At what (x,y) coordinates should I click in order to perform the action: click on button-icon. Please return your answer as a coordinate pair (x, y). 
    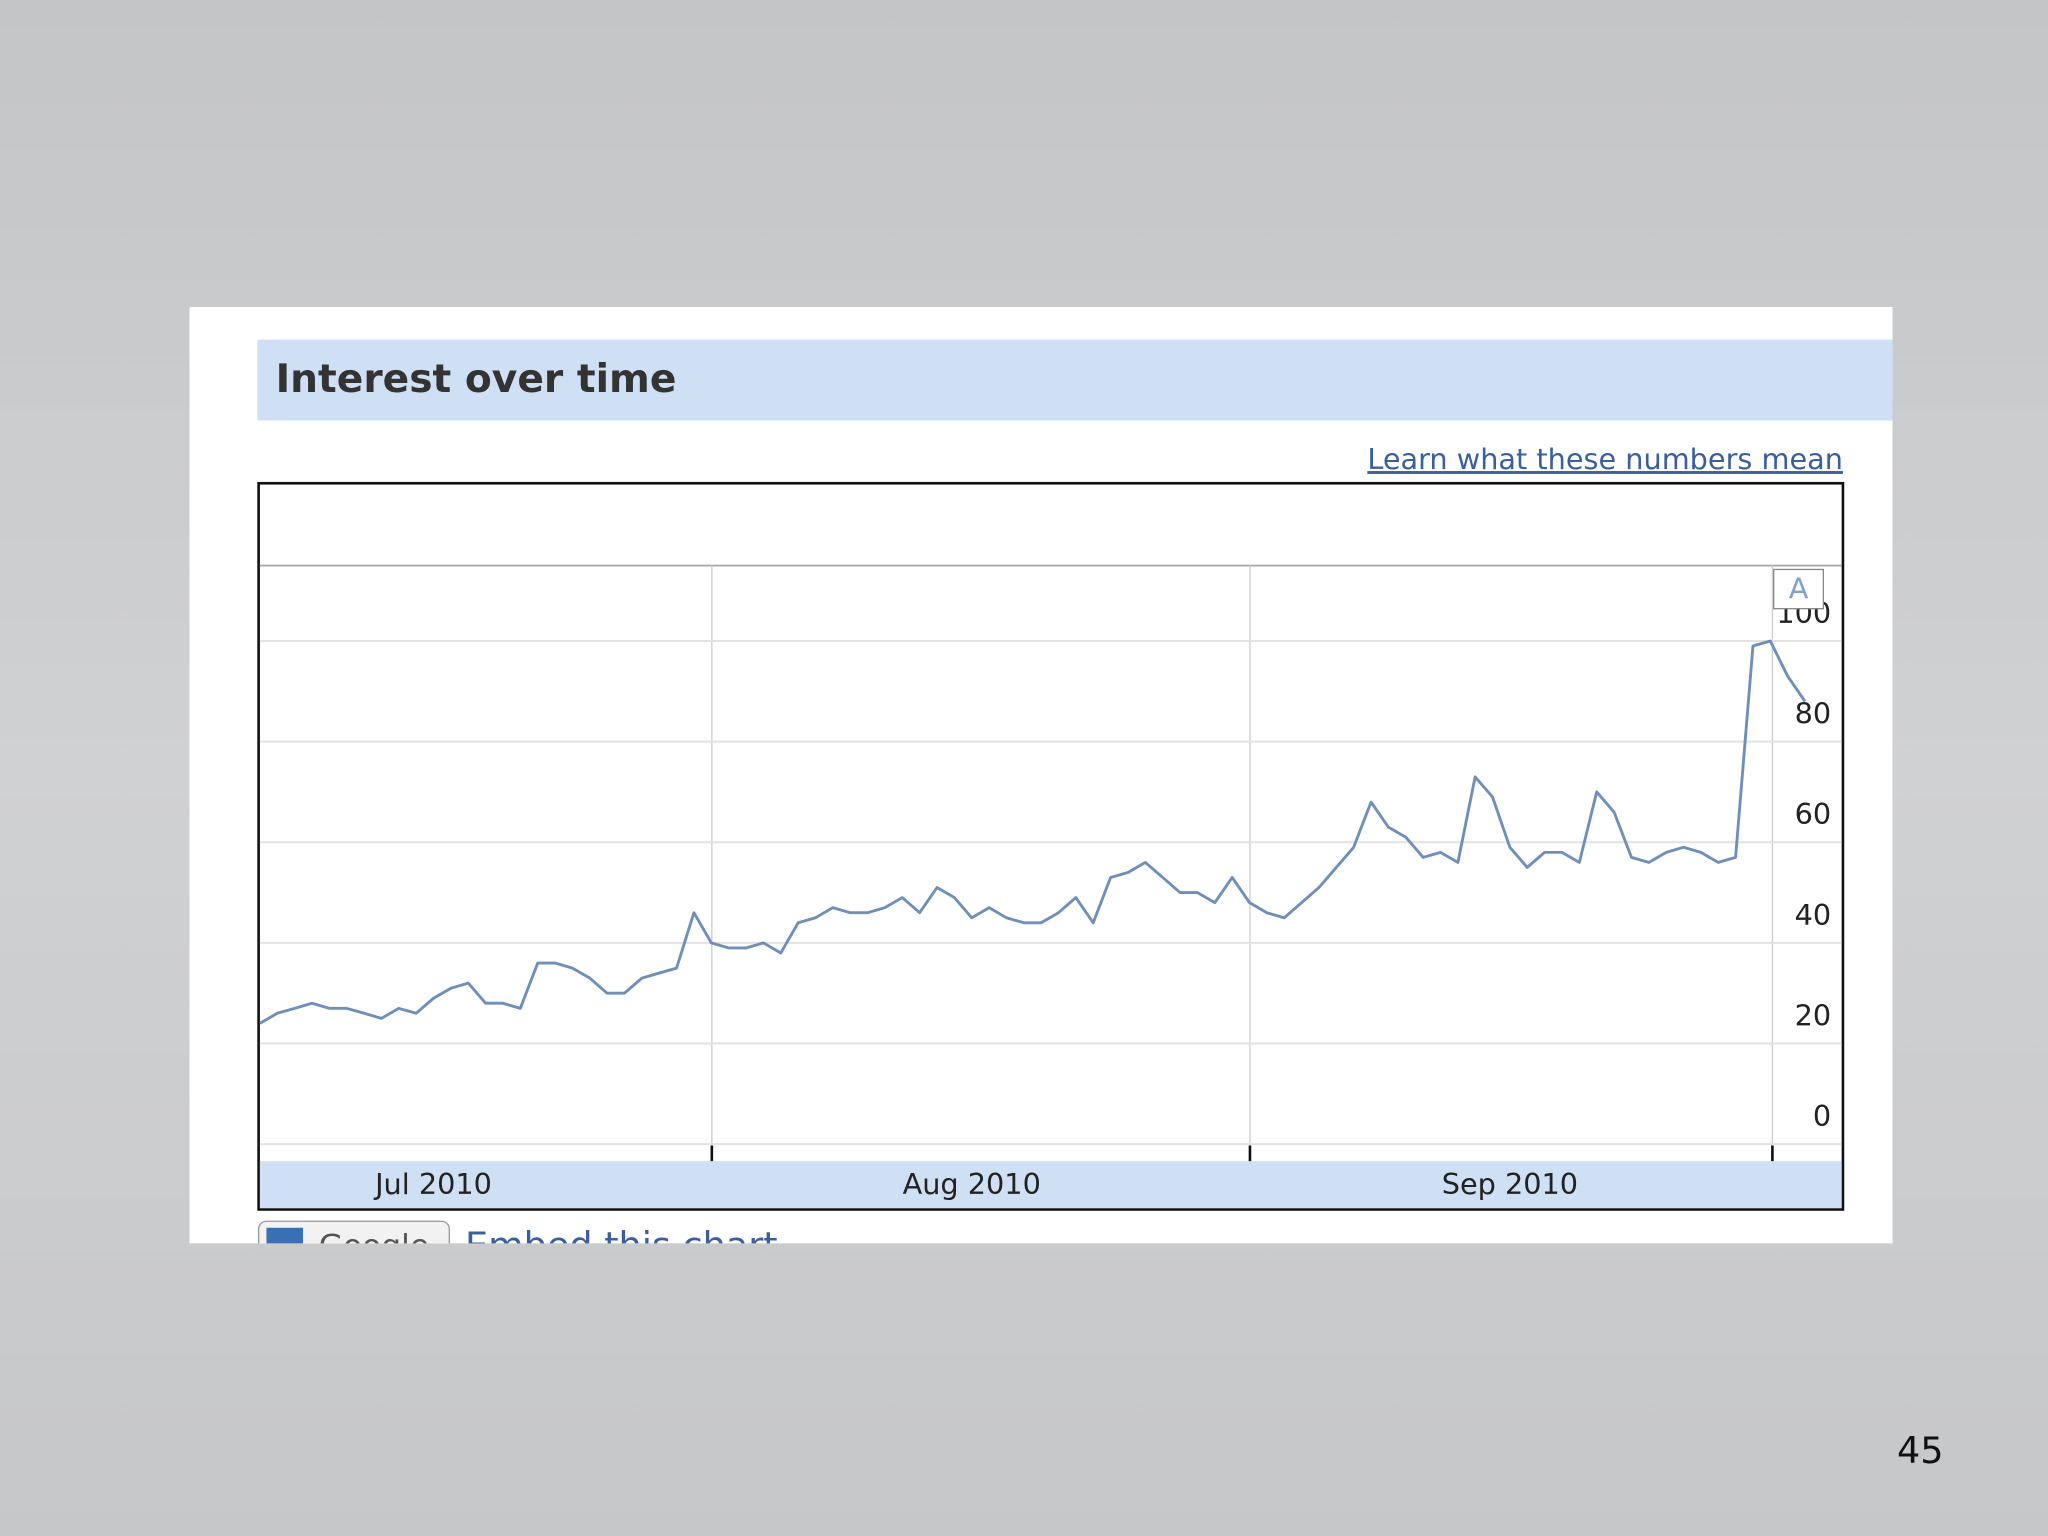
    Looking at the image, I should click on (285, 1235).